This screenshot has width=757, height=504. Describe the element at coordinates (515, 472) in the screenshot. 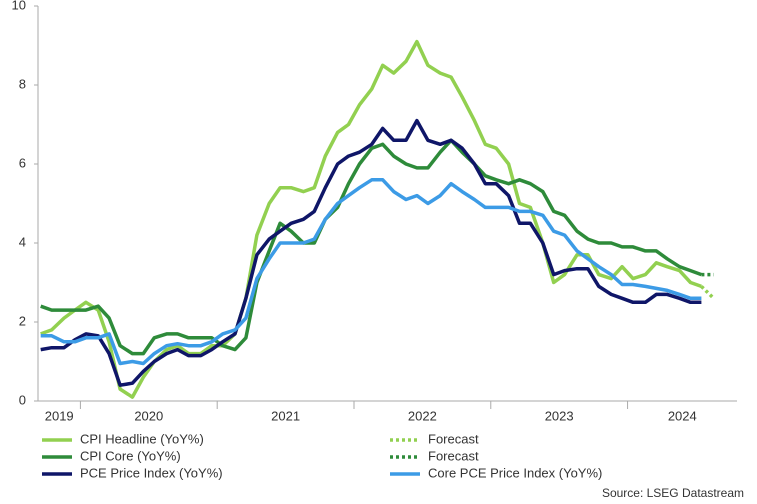

I see `legend-label: Core PCE Price Index (YoY%)` at that location.